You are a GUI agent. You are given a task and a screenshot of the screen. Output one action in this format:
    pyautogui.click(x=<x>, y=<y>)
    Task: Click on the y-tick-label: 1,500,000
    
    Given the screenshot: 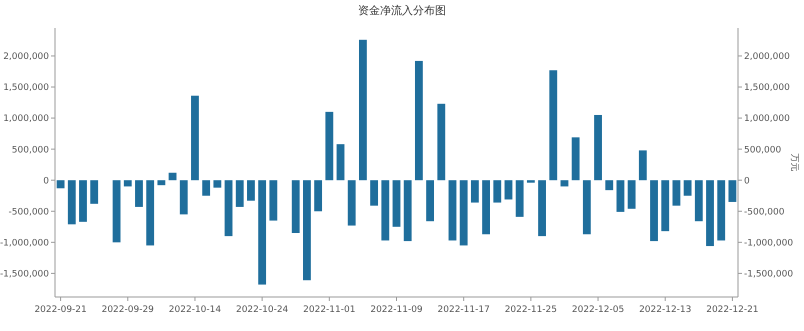 What is the action you would take?
    pyautogui.click(x=26, y=88)
    